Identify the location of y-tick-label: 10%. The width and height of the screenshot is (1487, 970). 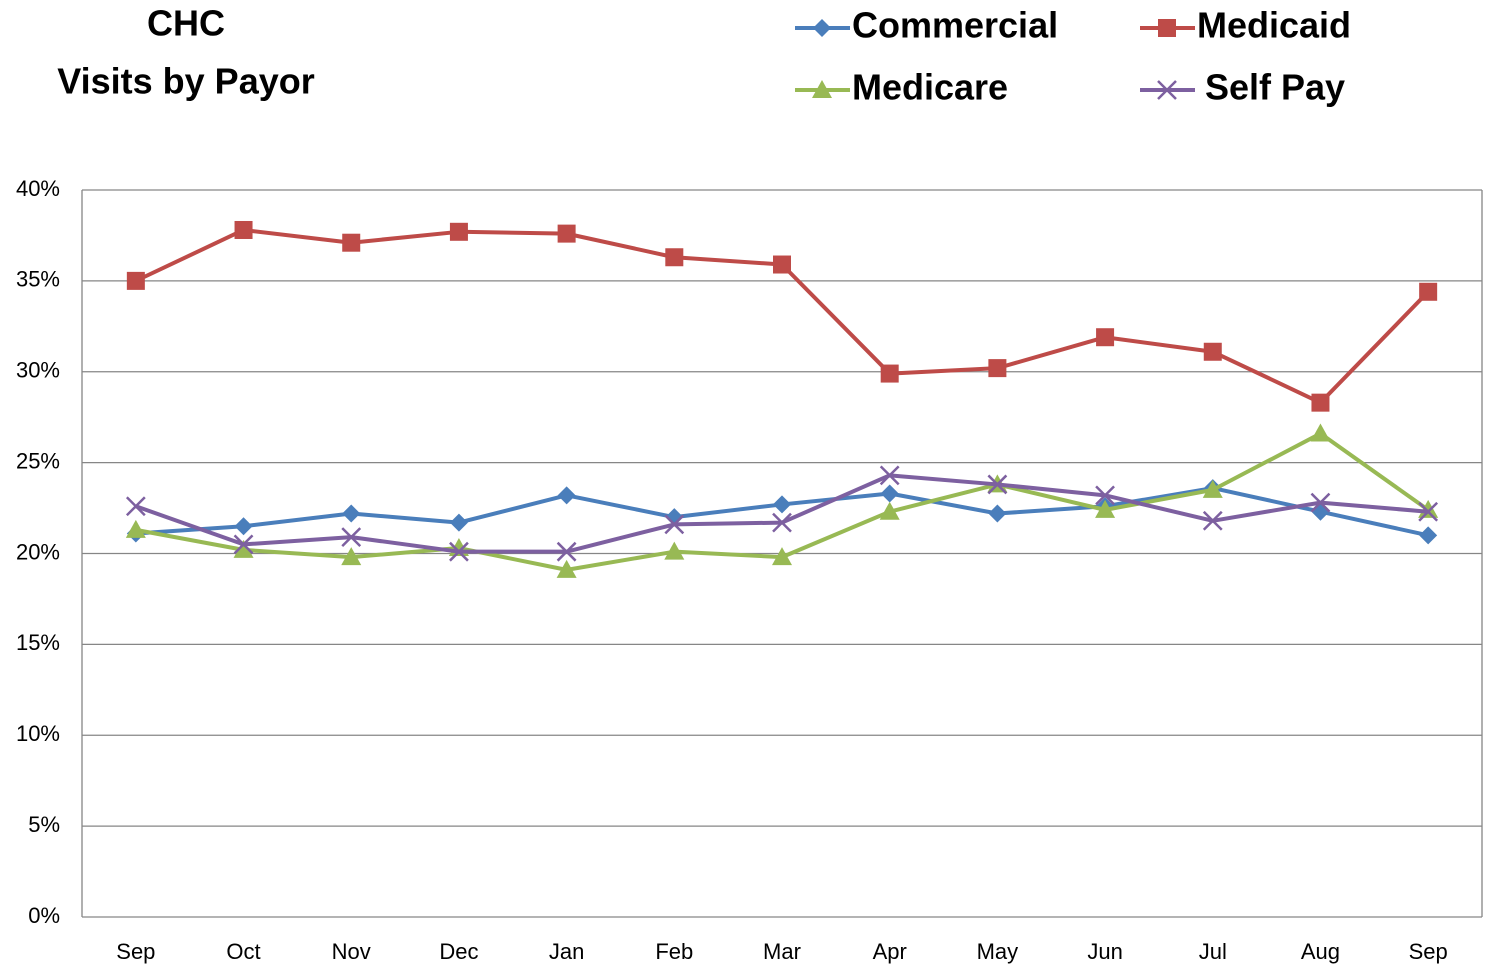
(38, 733).